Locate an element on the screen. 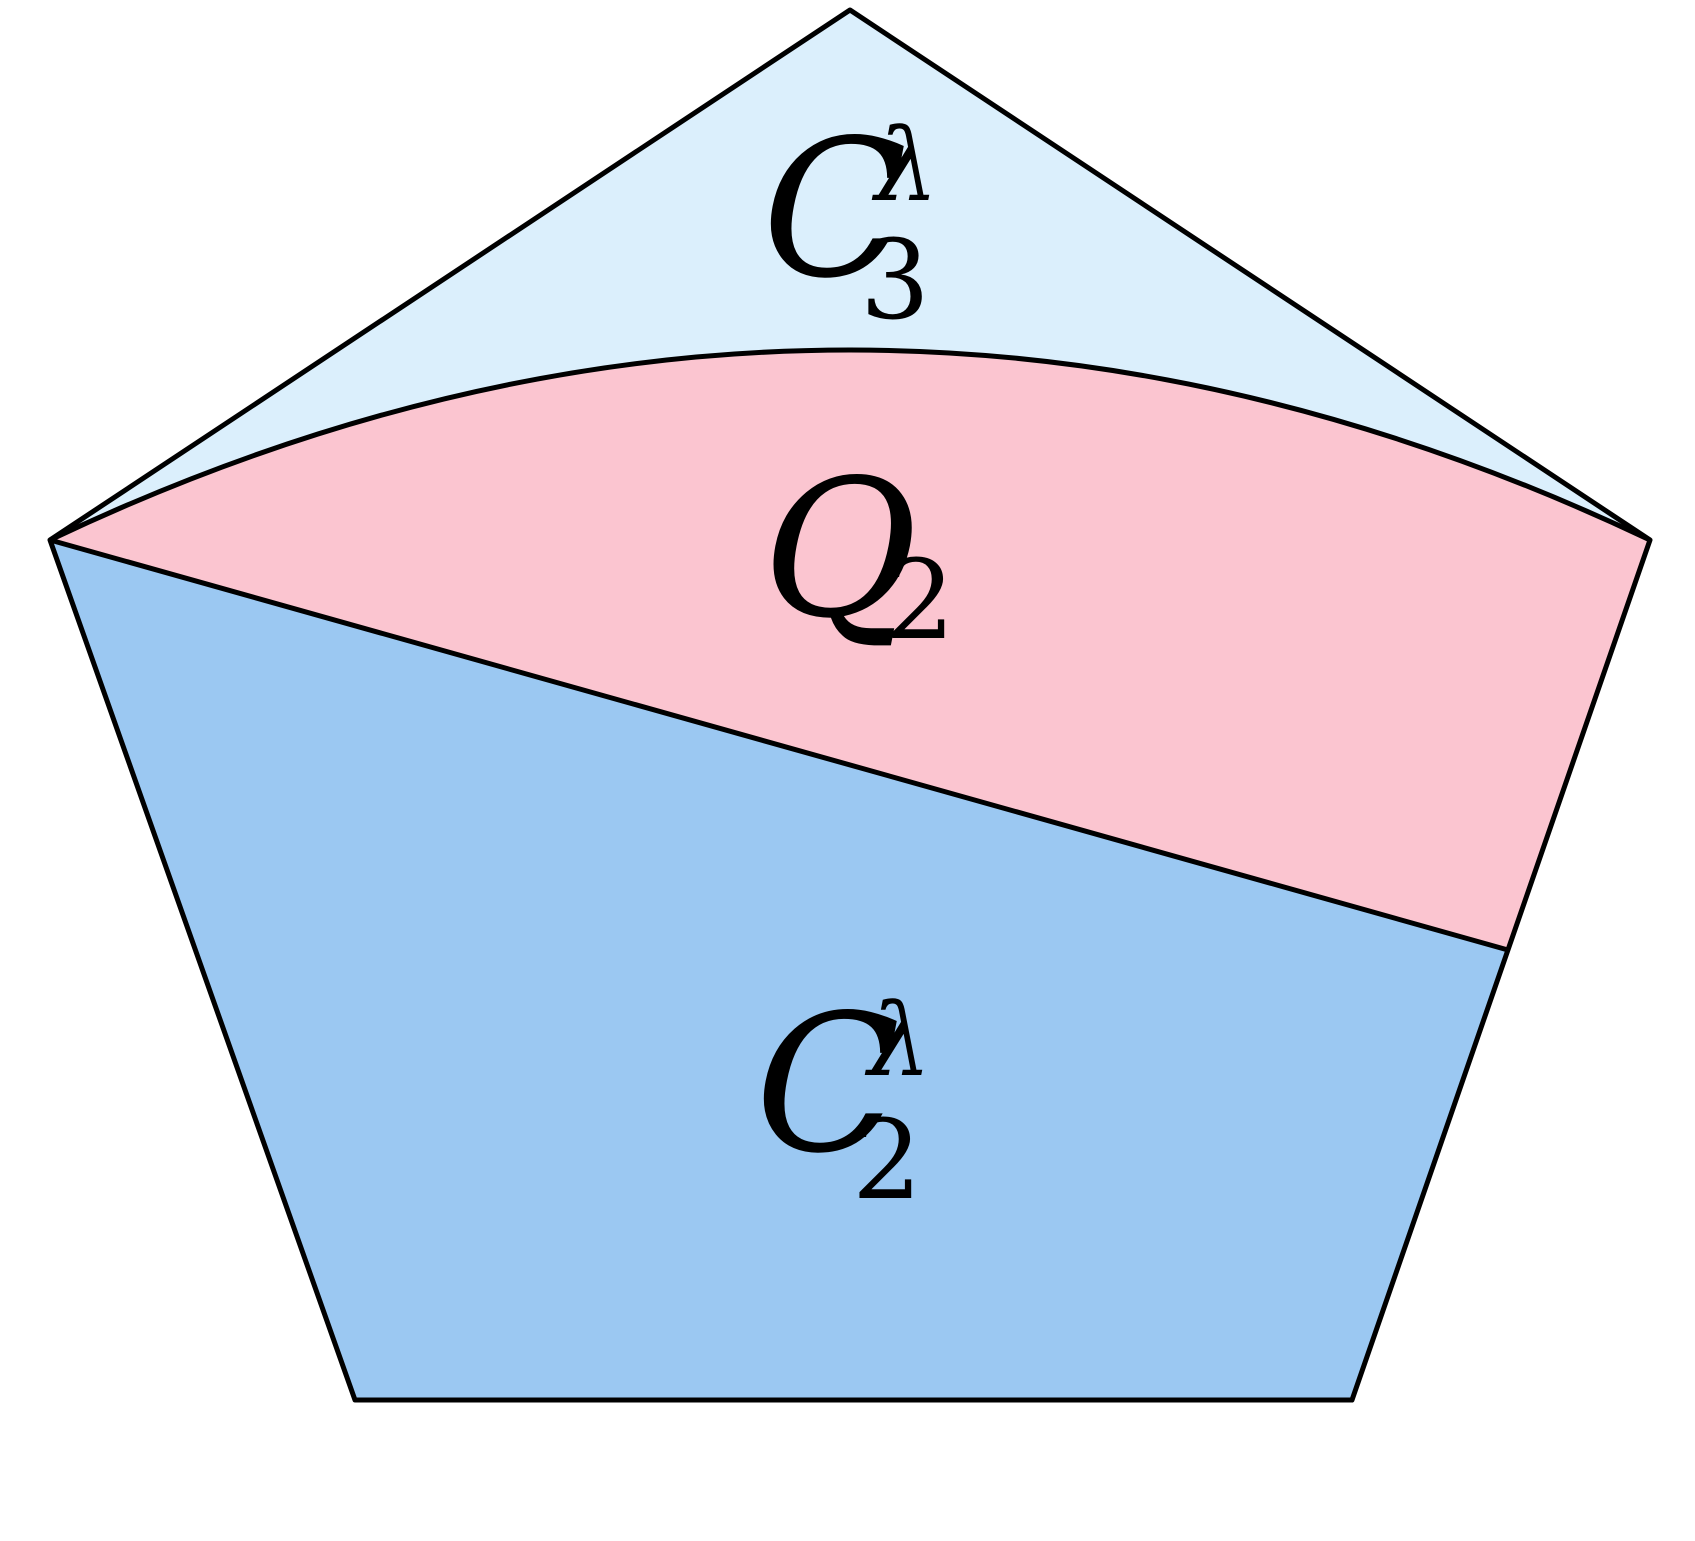 Image resolution: width=1695 pixels, height=1541 pixels. label-q2: Q 2 is located at coordinates (858, 551).